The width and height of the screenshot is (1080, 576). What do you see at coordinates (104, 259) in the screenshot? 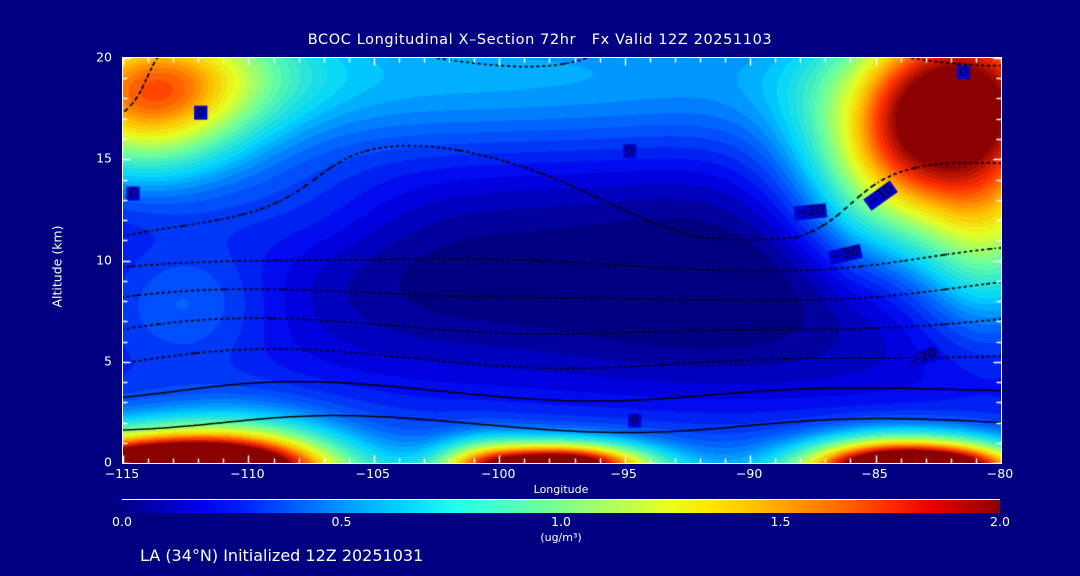
I see `y-tick-label: 10` at bounding box center [104, 259].